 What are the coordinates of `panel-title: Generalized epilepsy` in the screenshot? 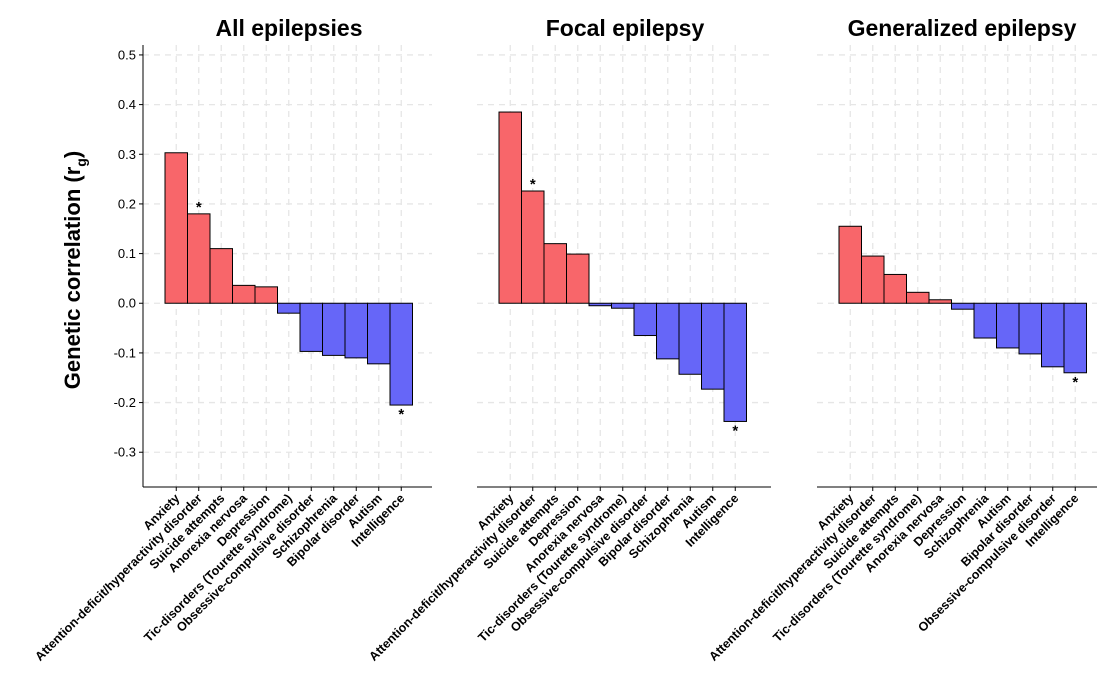 It's located at (962, 28).